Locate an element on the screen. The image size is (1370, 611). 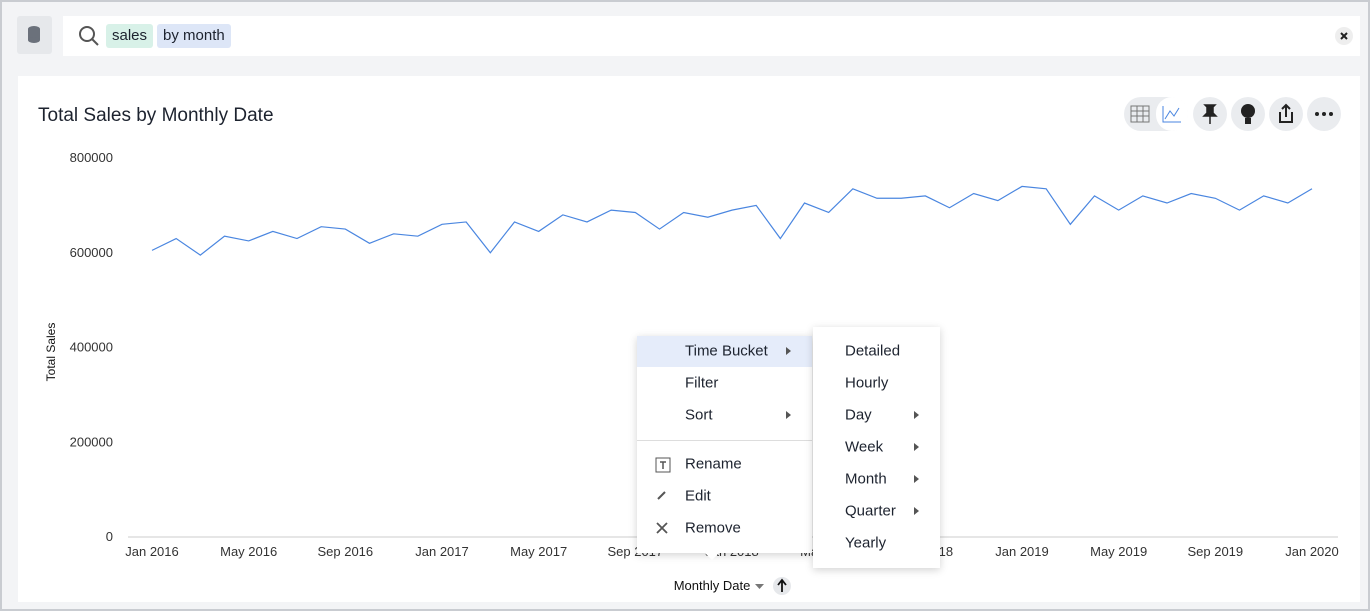
line-series is located at coordinates (732, 220).